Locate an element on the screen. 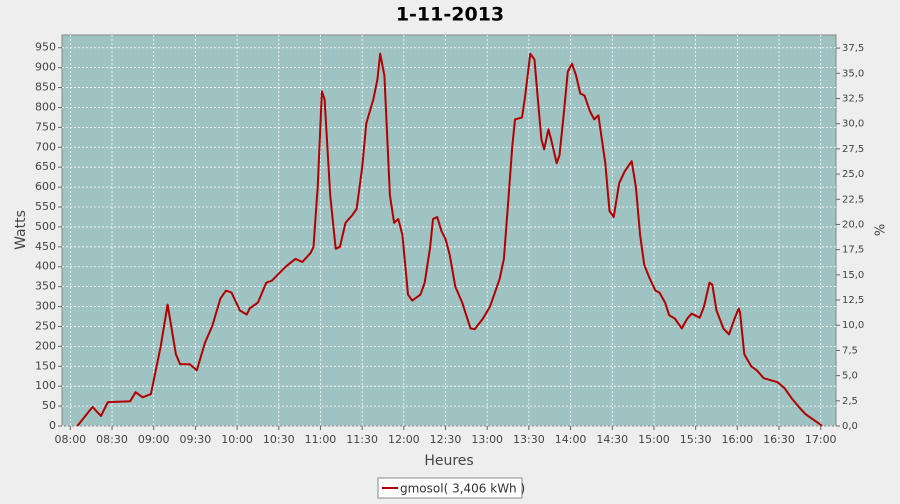 The width and height of the screenshot is (900, 504). y2-tick-label: 37,5 is located at coordinates (853, 48).